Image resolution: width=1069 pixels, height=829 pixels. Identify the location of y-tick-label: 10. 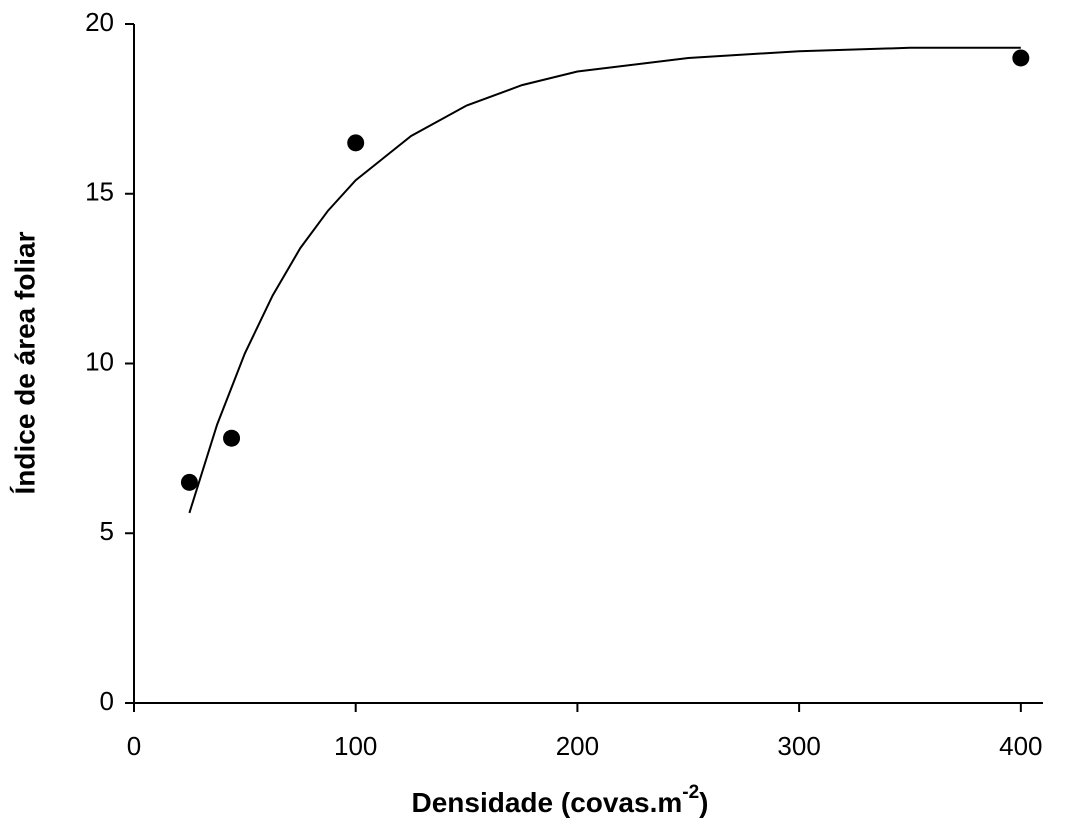
(99, 361).